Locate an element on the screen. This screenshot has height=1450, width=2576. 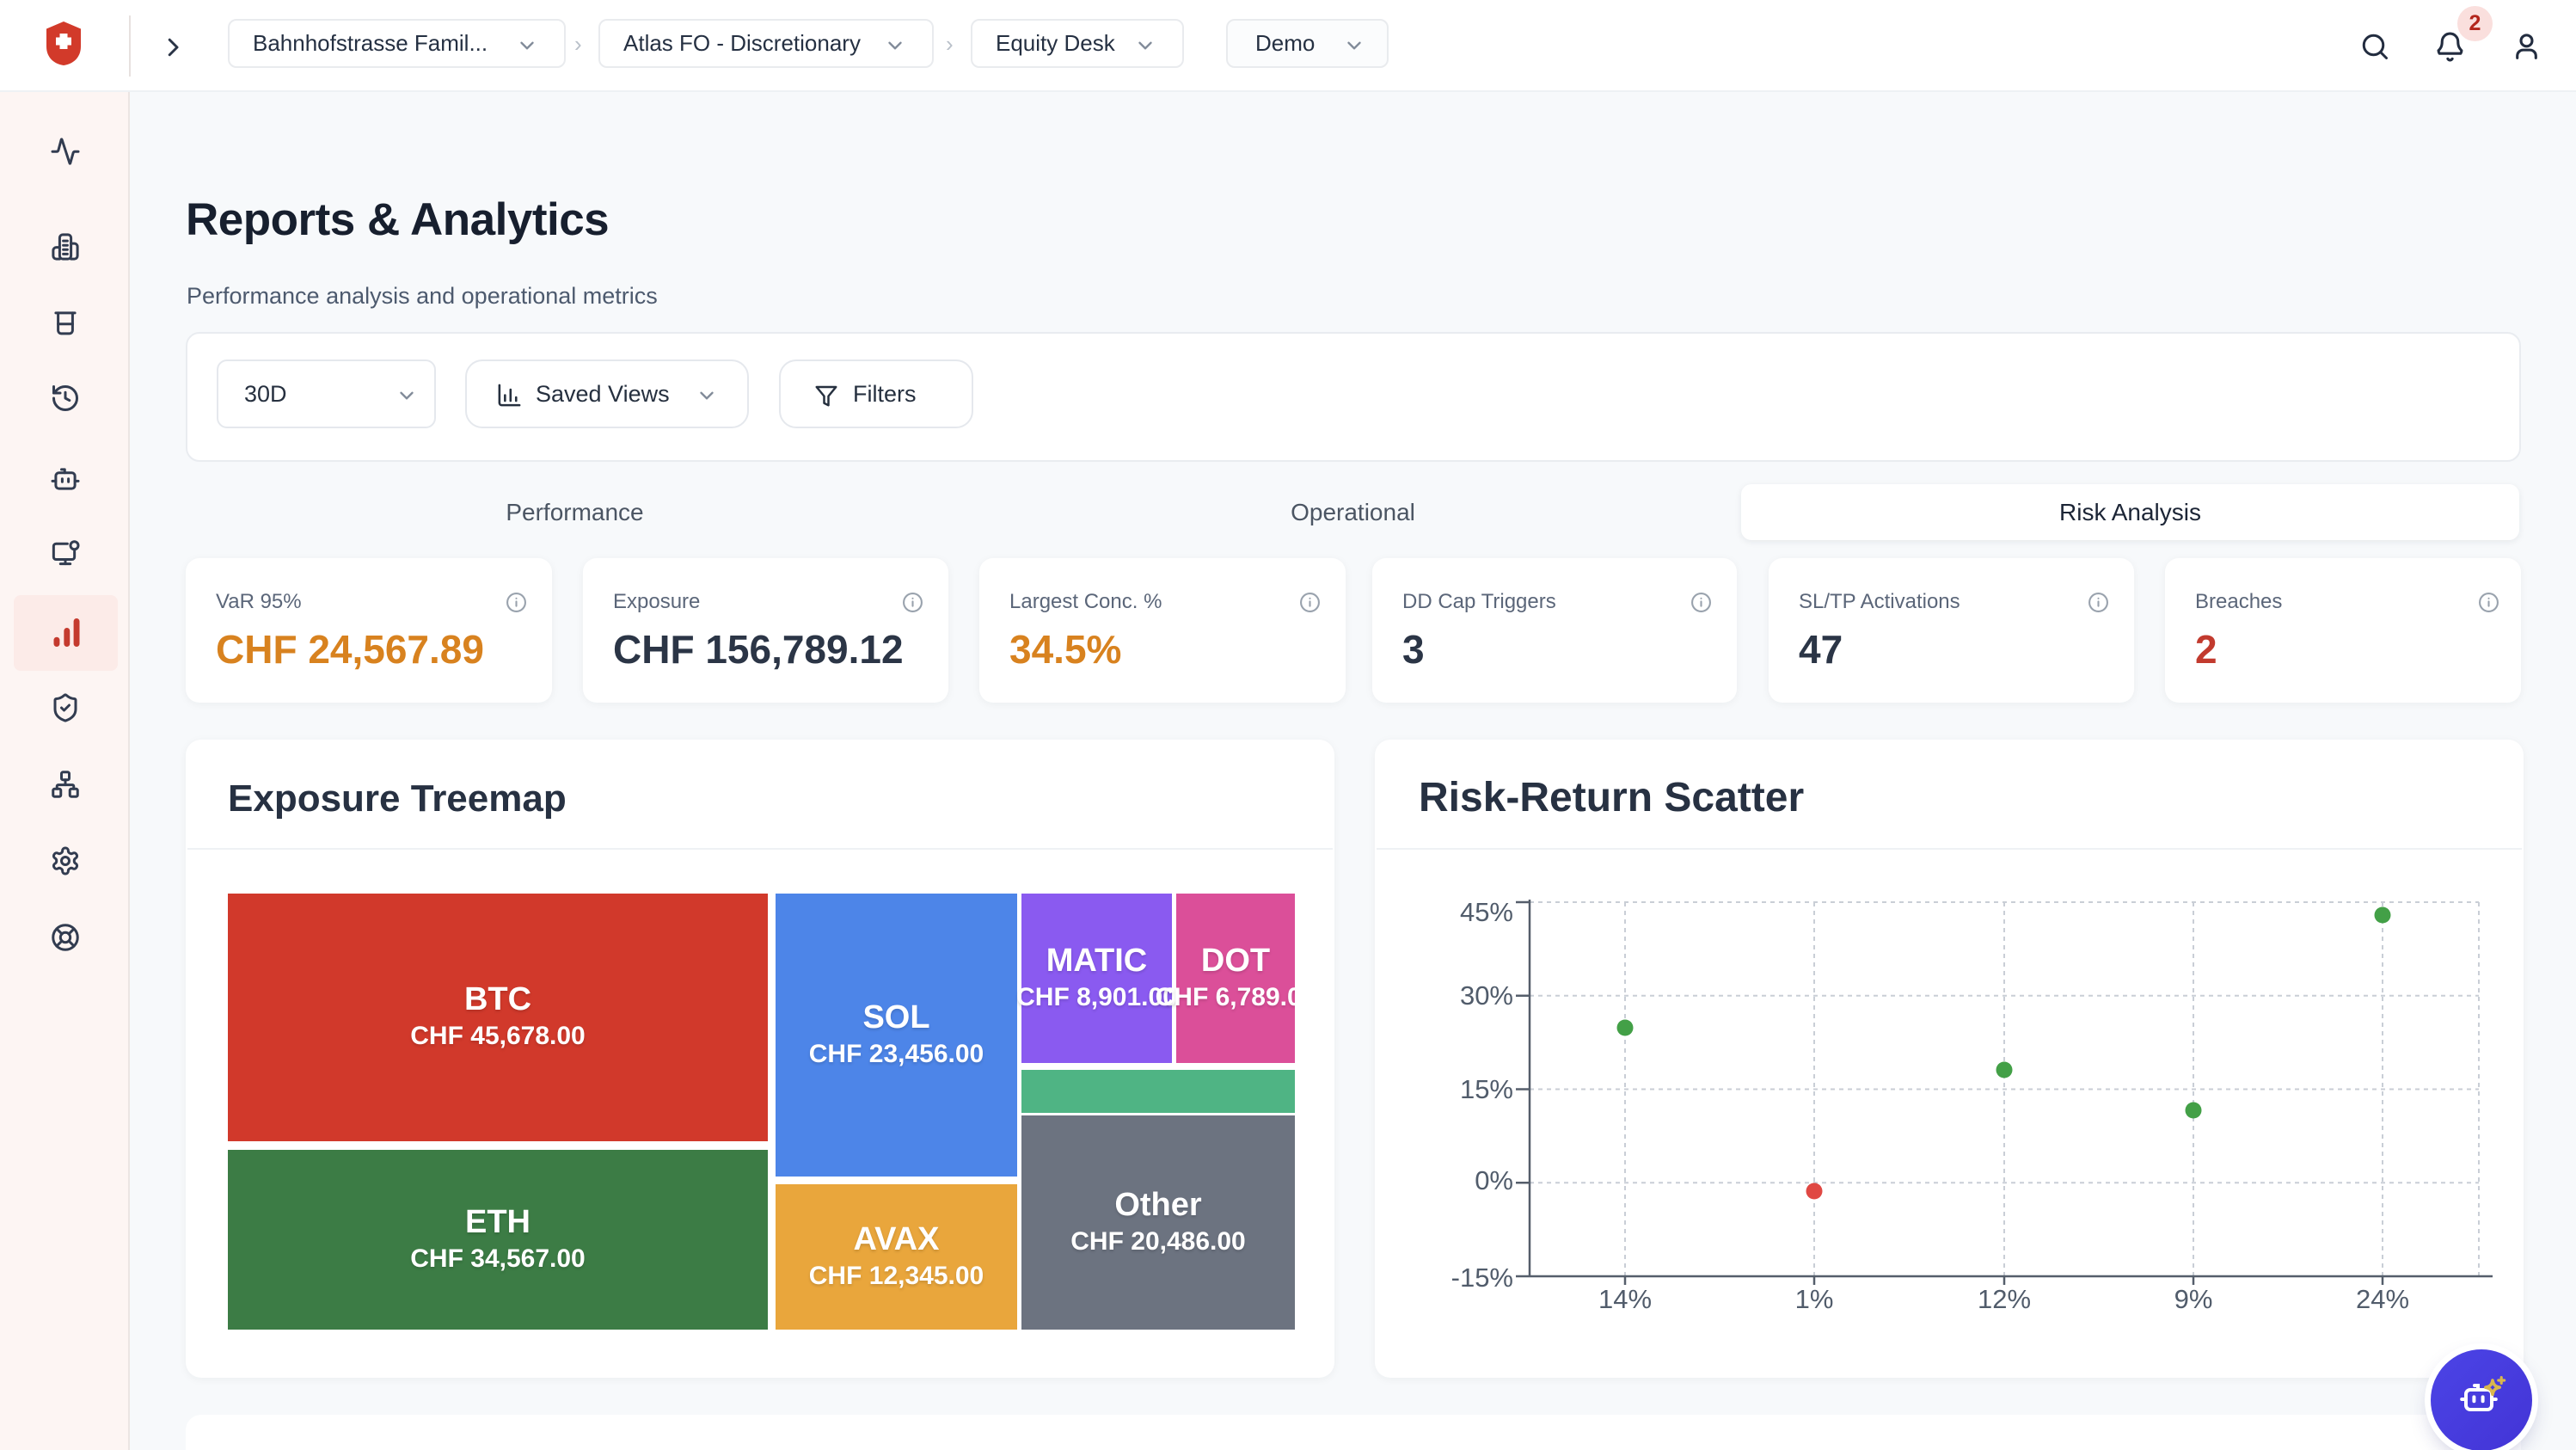
svg-text: 14% is located at coordinates (1625, 1299).